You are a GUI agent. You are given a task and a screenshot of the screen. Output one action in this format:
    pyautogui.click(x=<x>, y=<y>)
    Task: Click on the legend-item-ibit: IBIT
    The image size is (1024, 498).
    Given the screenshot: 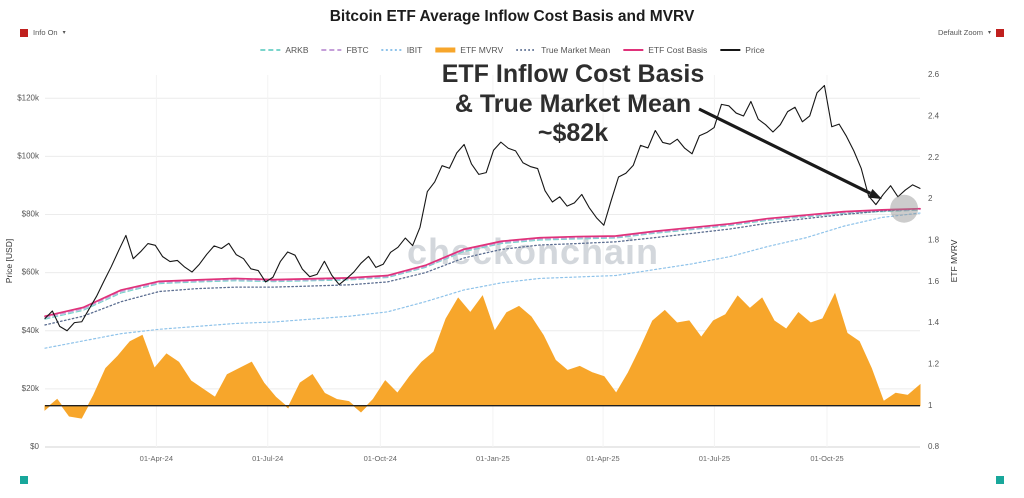 What is the action you would take?
    pyautogui.click(x=402, y=50)
    